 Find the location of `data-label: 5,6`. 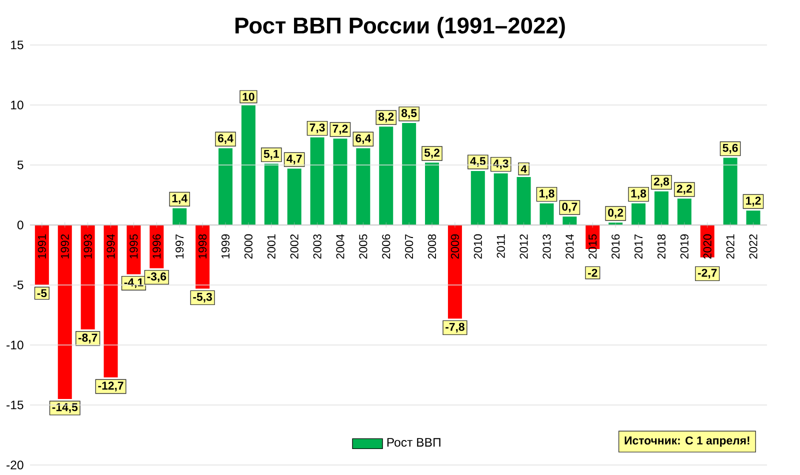

data-label: 5,6 is located at coordinates (730, 149).